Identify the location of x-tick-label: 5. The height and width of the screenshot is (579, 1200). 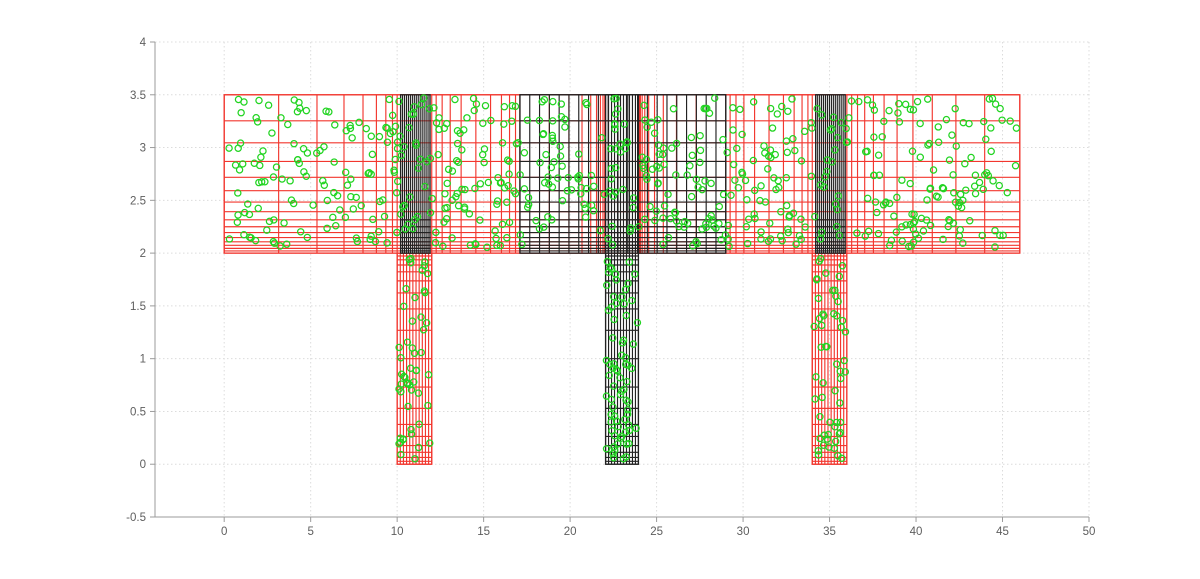
(310, 532).